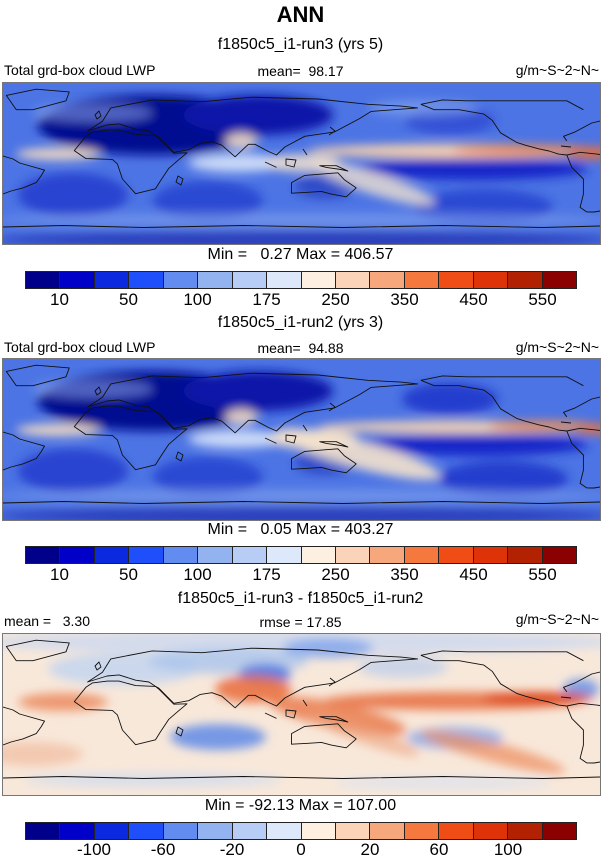 Image resolution: width=601 pixels, height=858 pixels. I want to click on panel1-mean-label: mean= 98.17, so click(300, 71).